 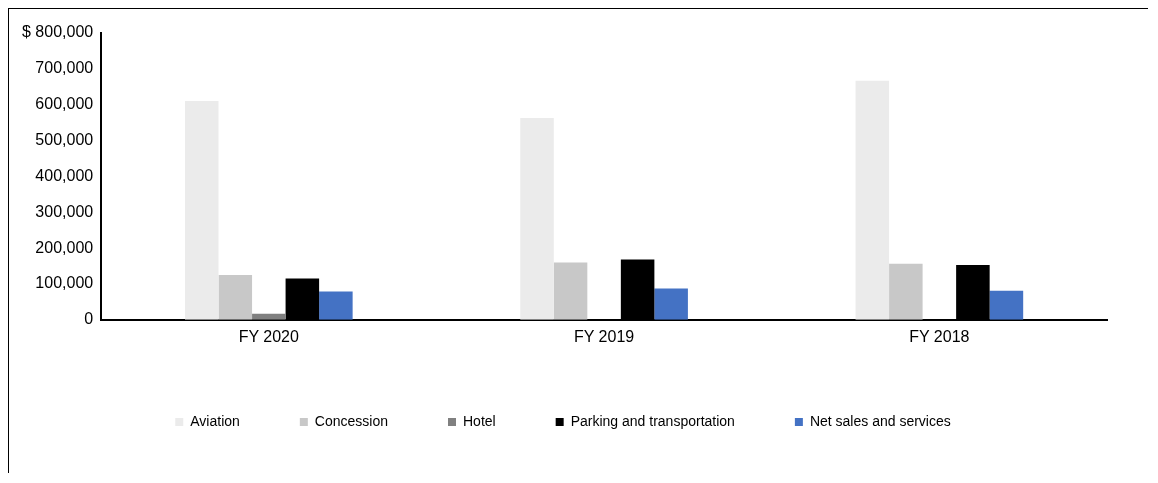 I want to click on legend-label: Hotel, so click(x=479, y=420).